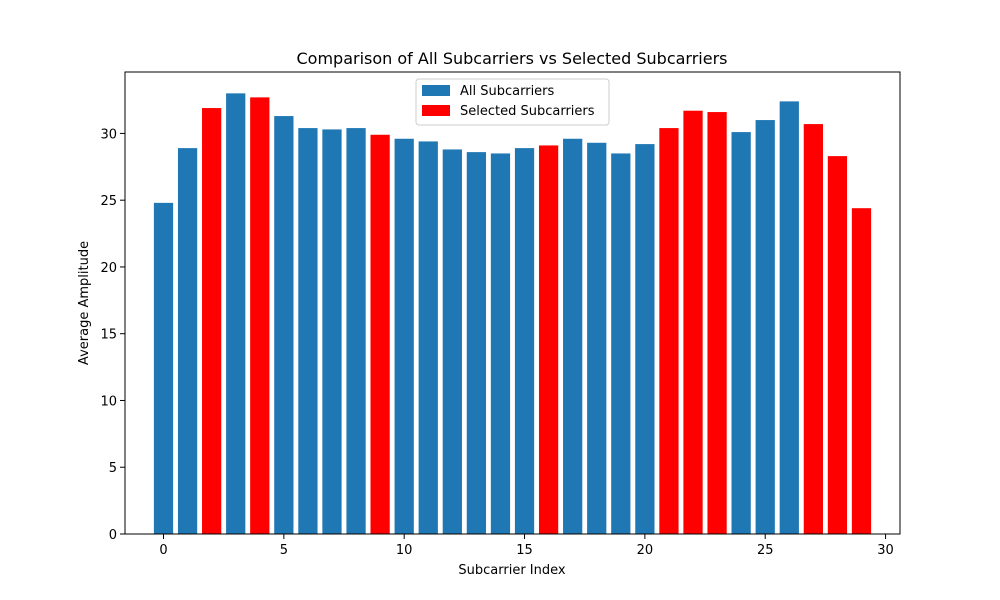  What do you see at coordinates (108, 268) in the screenshot?
I see `y-tick-label-20: 20` at bounding box center [108, 268].